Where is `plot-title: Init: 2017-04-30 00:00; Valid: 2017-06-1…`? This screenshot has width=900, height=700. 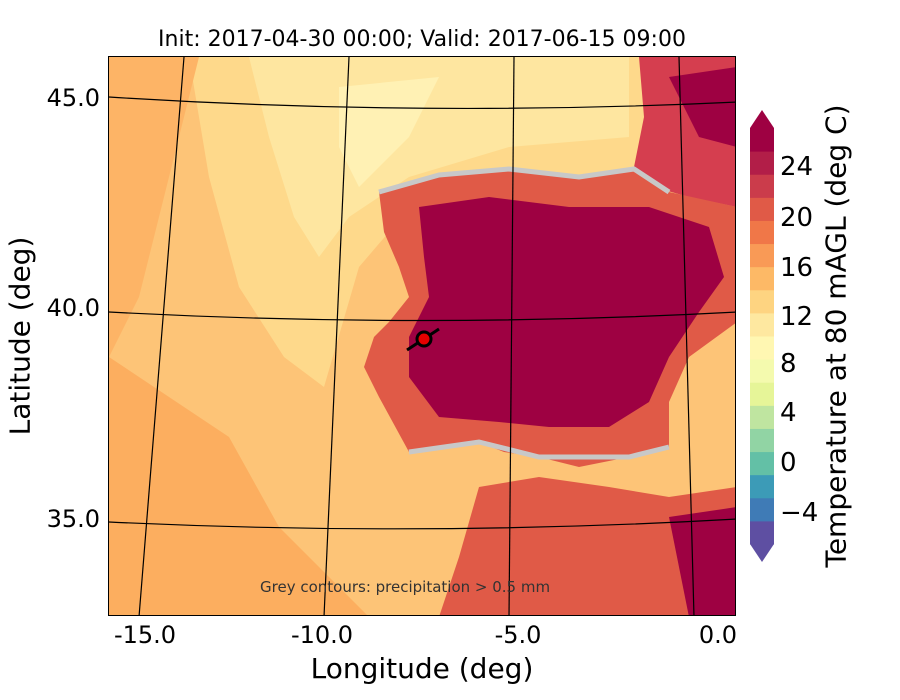 plot-title: Init: 2017-04-30 00:00; Valid: 2017-06-1… is located at coordinates (422, 39).